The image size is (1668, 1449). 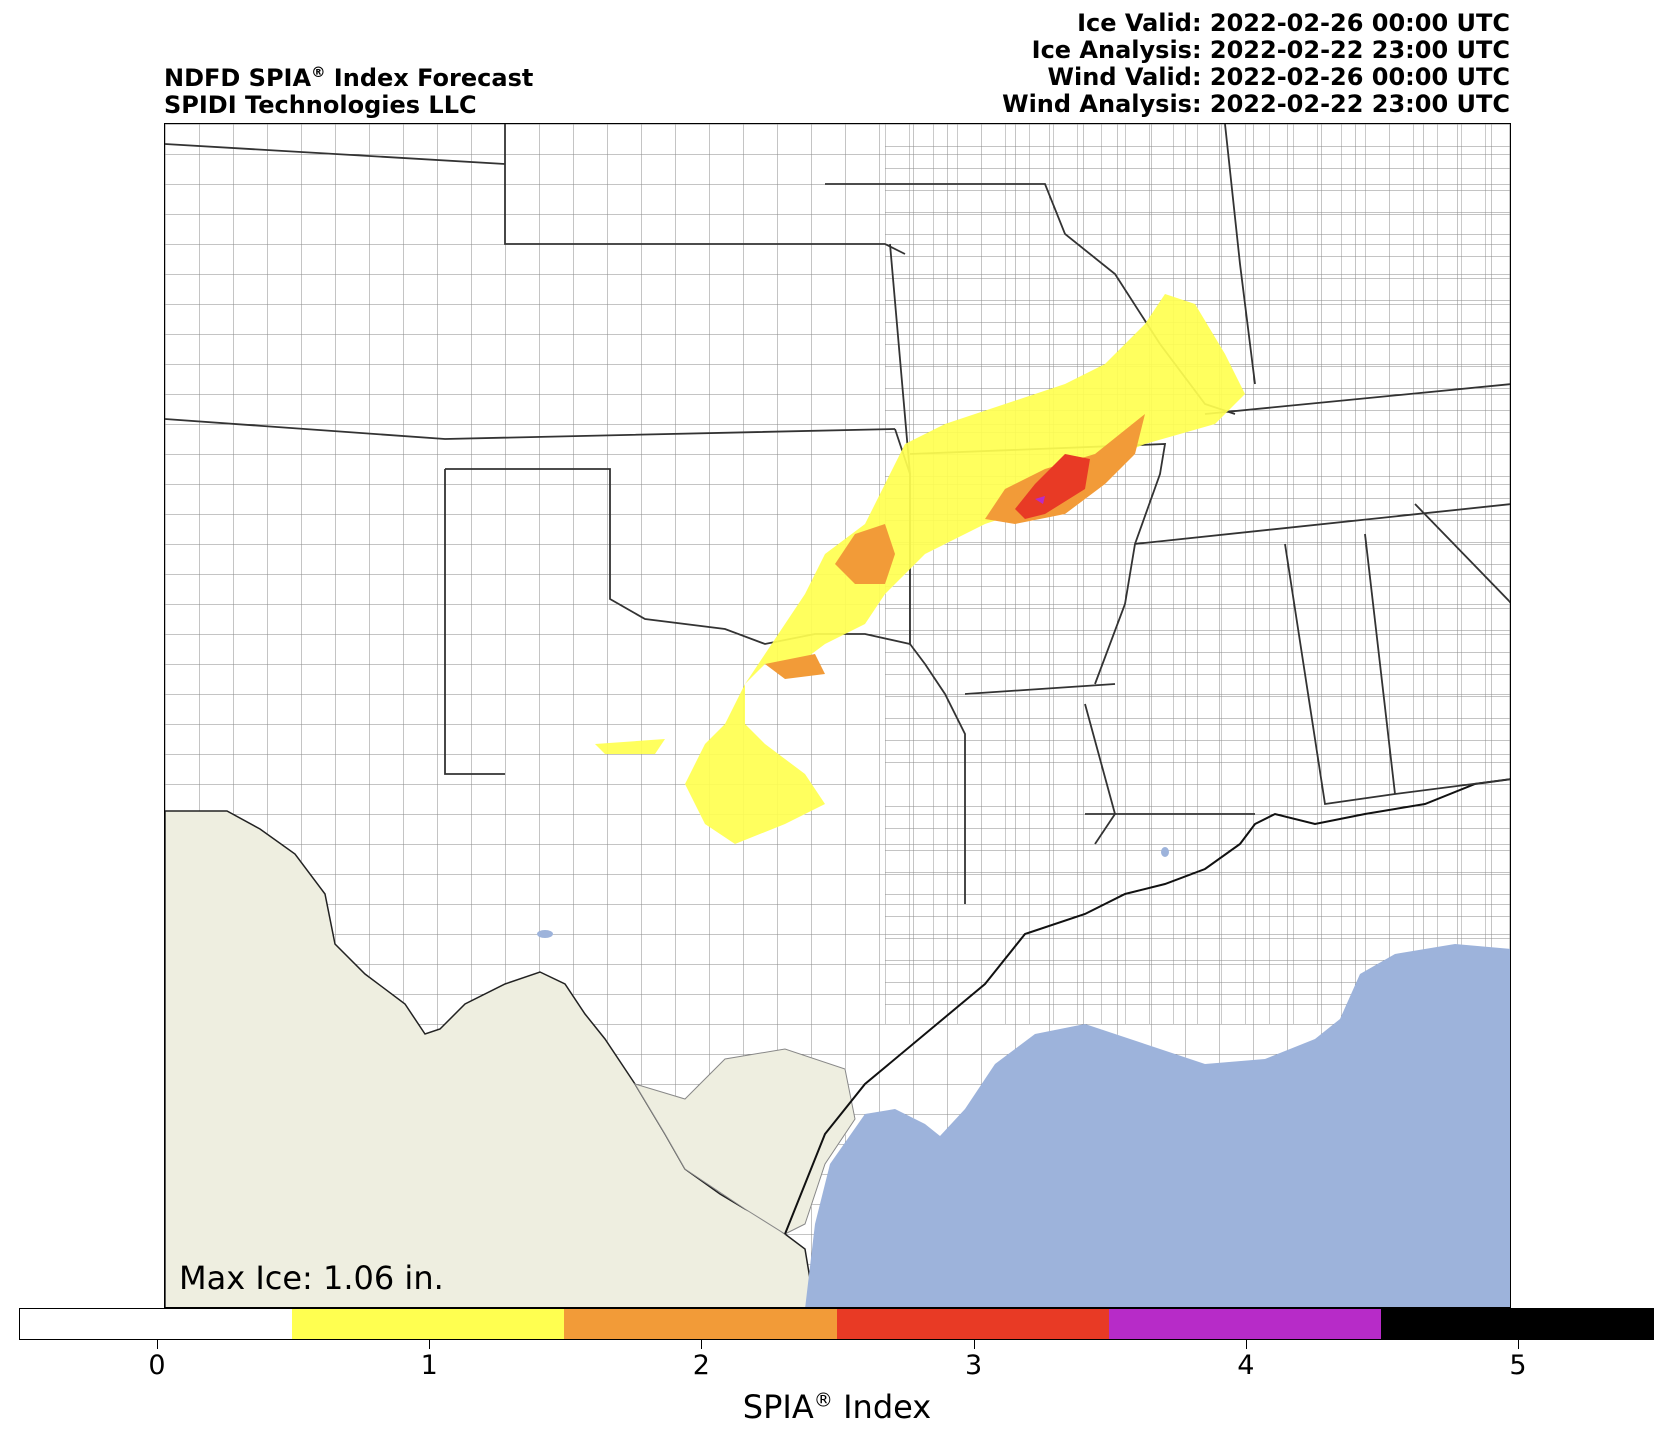 I want to click on spia-level-2-area-tx, so click(x=795, y=666).